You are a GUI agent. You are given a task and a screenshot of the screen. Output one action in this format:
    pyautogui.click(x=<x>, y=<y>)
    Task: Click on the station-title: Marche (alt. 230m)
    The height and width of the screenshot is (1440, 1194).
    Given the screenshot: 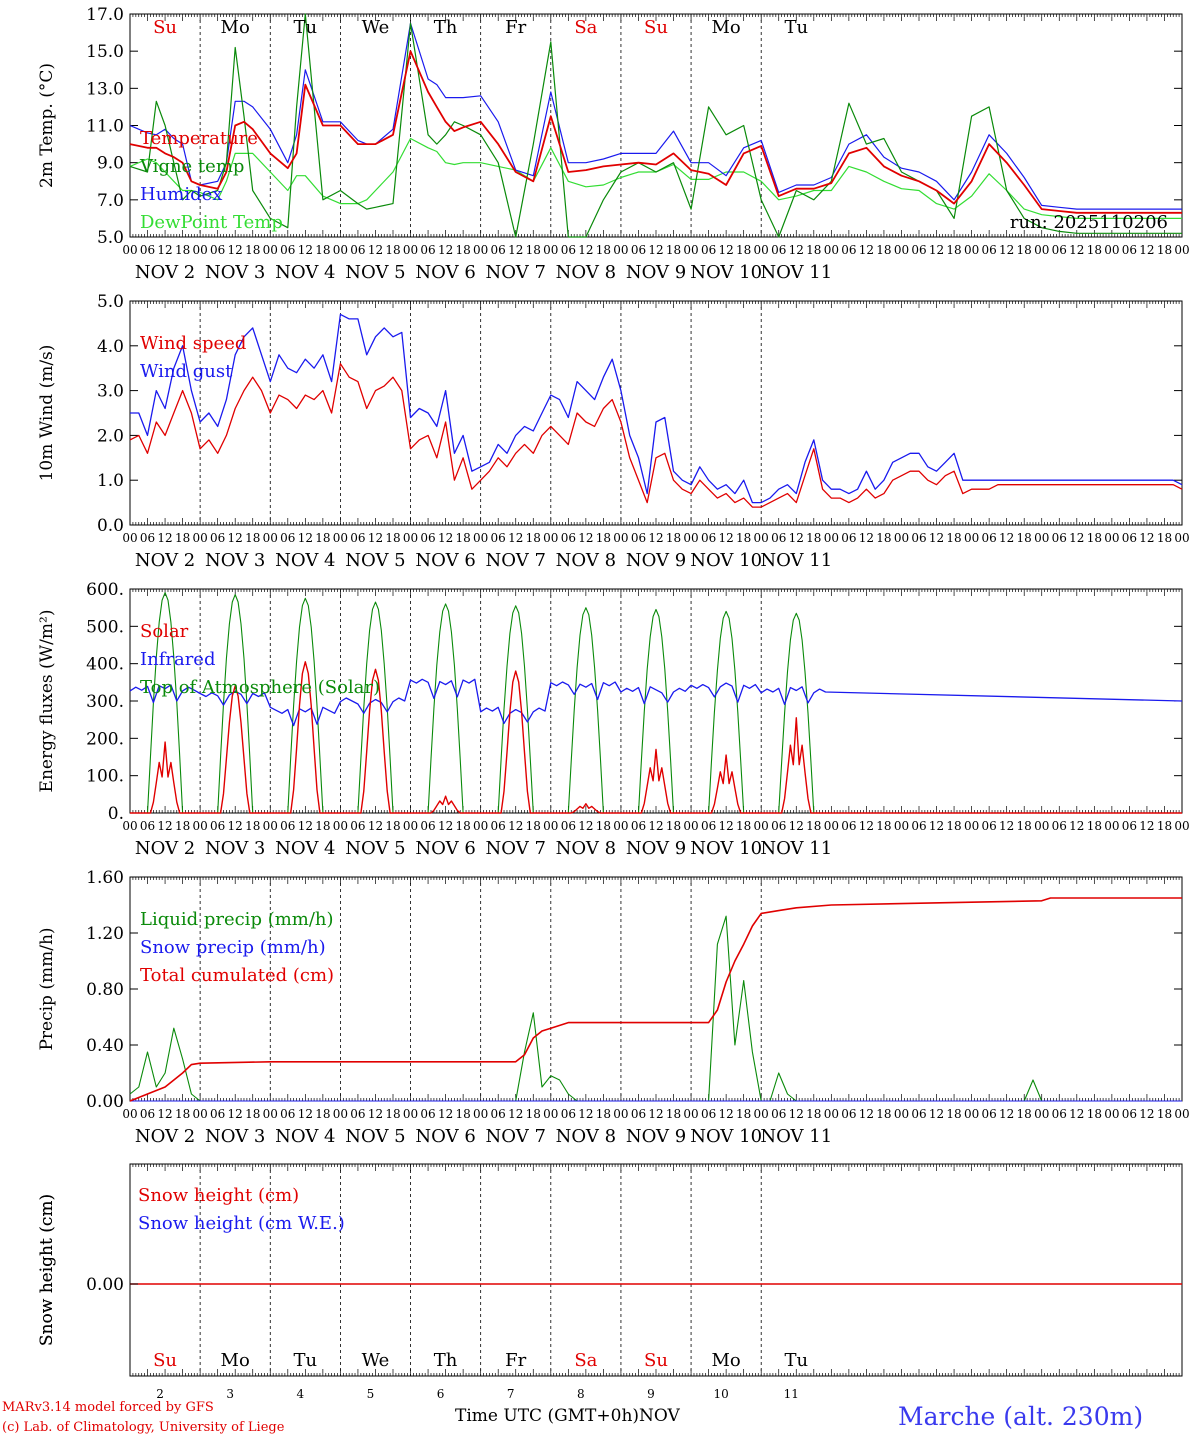 What is the action you would take?
    pyautogui.click(x=1021, y=1416)
    